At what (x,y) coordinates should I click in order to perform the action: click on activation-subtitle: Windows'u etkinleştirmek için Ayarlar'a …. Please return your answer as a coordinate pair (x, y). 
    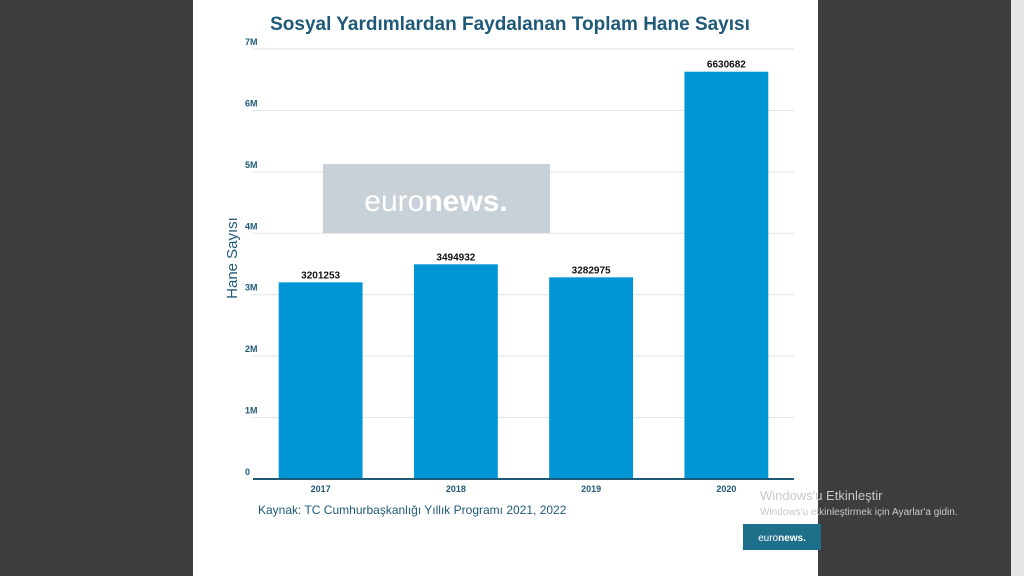
    Looking at the image, I should click on (859, 512).